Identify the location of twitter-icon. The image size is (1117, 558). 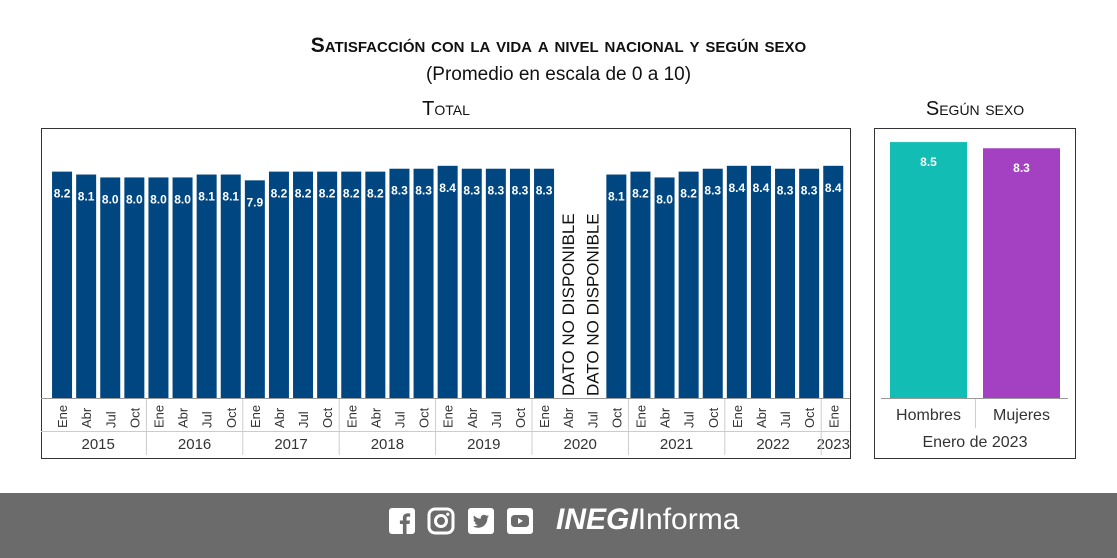
(481, 521).